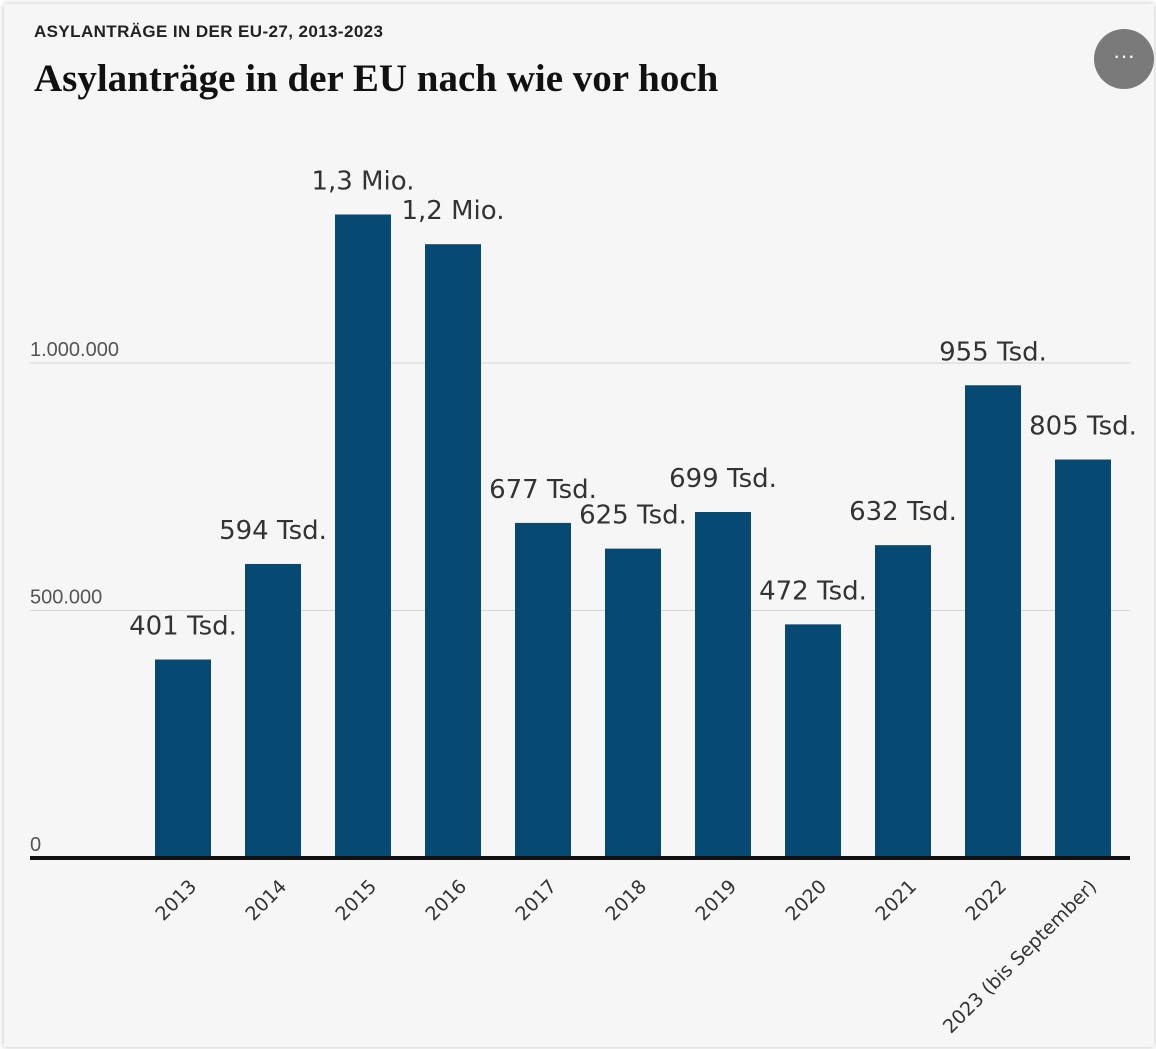 This screenshot has width=1156, height=1049. Describe the element at coordinates (376, 78) in the screenshot. I see `chart-title: Asylanträge in der EU nach wie vor hoch` at that location.